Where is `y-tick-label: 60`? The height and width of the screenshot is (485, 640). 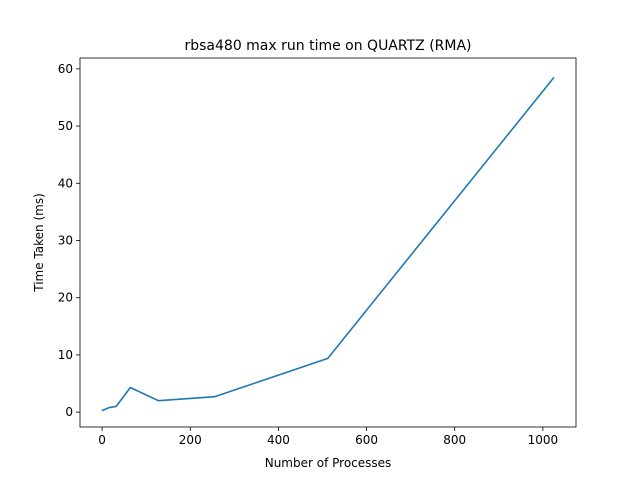 y-tick-label: 60 is located at coordinates (65, 69).